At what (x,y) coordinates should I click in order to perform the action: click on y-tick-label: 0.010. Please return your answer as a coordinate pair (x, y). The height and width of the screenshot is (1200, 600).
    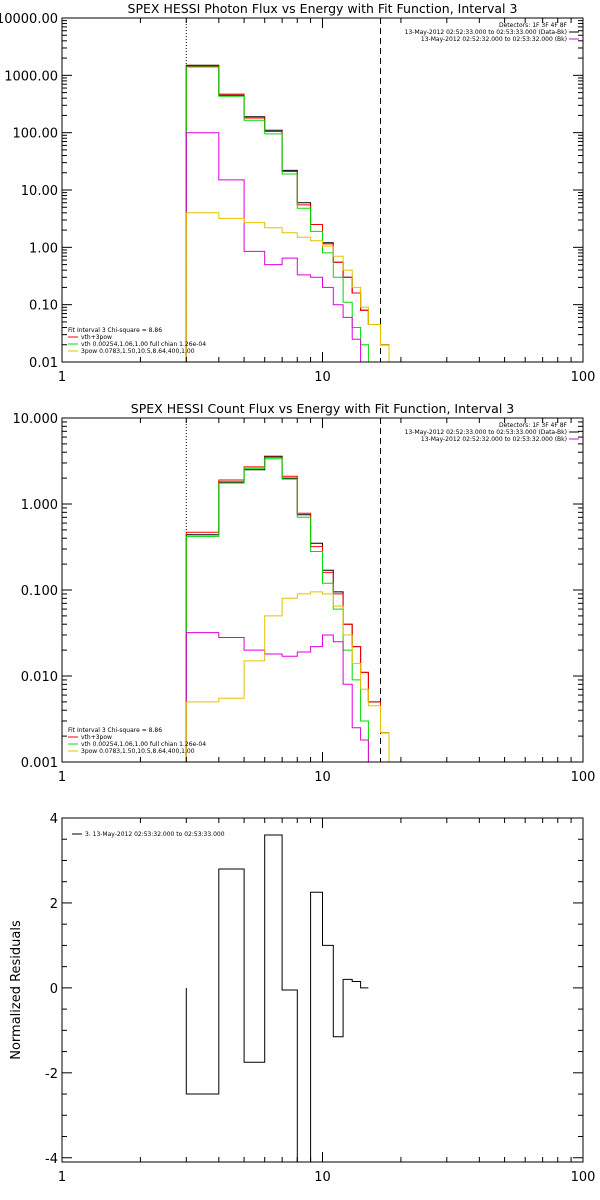
    Looking at the image, I should click on (39, 677).